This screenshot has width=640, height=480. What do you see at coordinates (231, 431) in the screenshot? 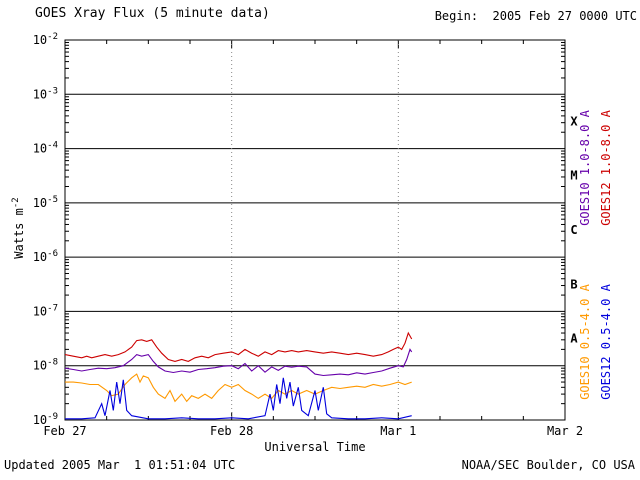
I see `x-tick-label: Feb 28` at bounding box center [231, 431].